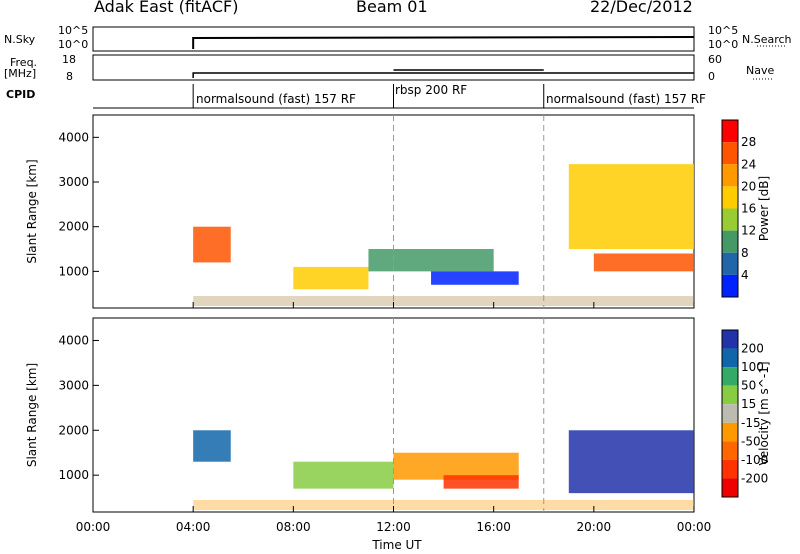 This screenshot has width=800, height=554. I want to click on strip-right-tick: 0, so click(711, 76).